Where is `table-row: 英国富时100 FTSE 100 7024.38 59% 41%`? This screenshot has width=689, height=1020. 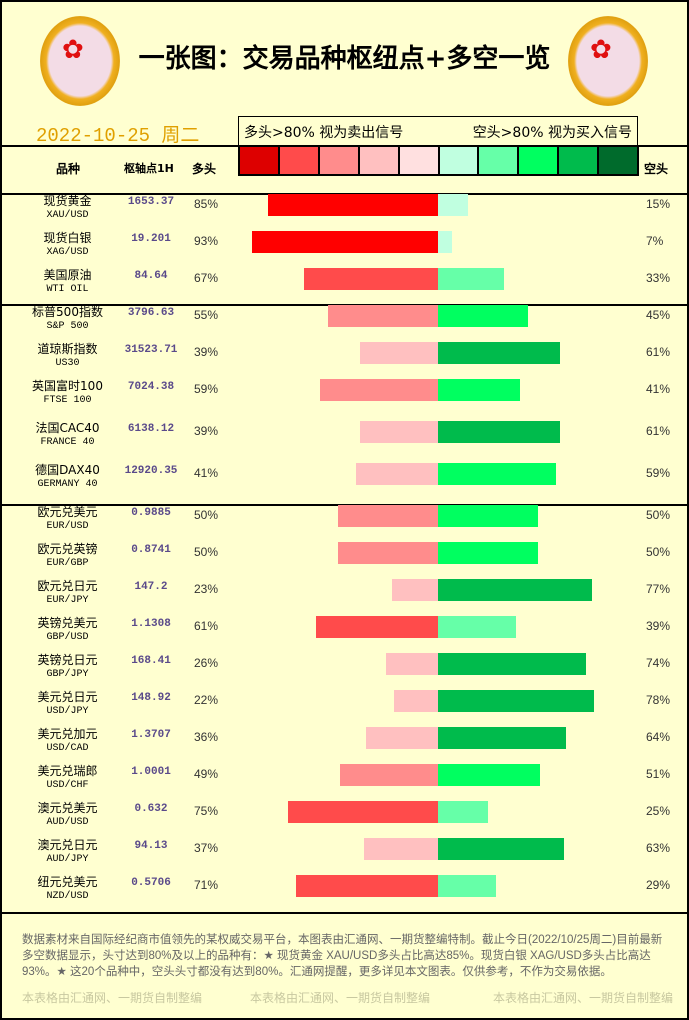
table-row: 英国富时100 FTSE 100 7024.38 59% 41% is located at coordinates (344, 397).